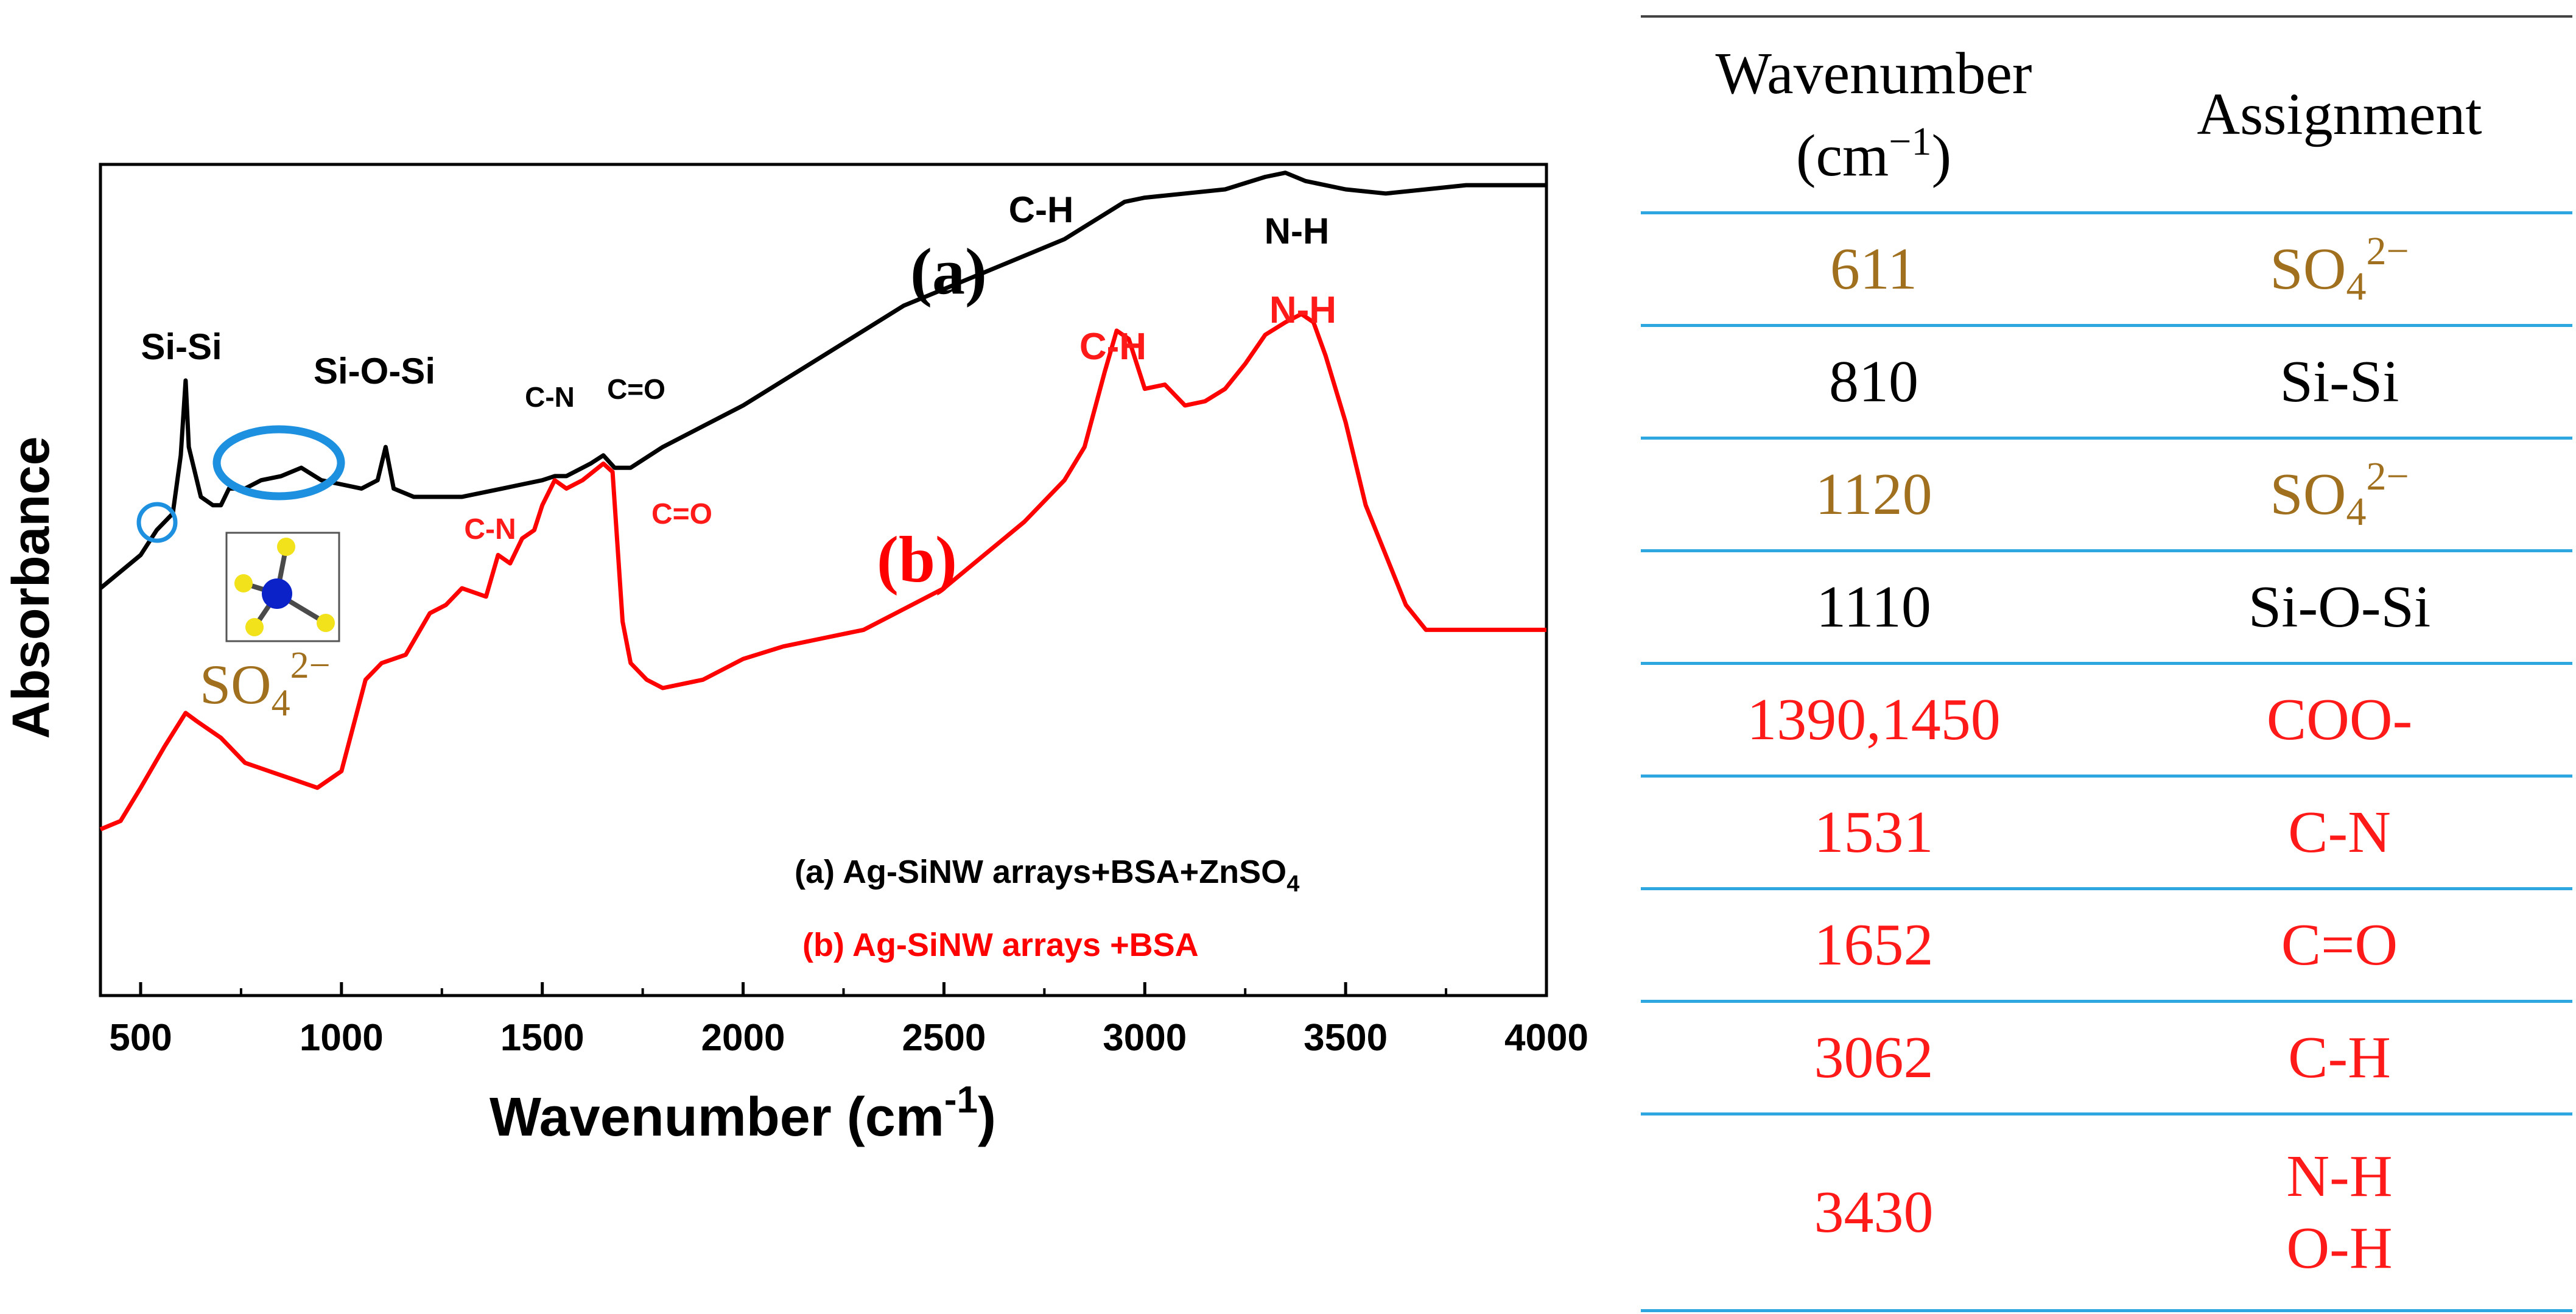 This screenshot has width=2576, height=1314. Describe the element at coordinates (1874, 833) in the screenshot. I see `wavenumber-cell: 1531` at that location.